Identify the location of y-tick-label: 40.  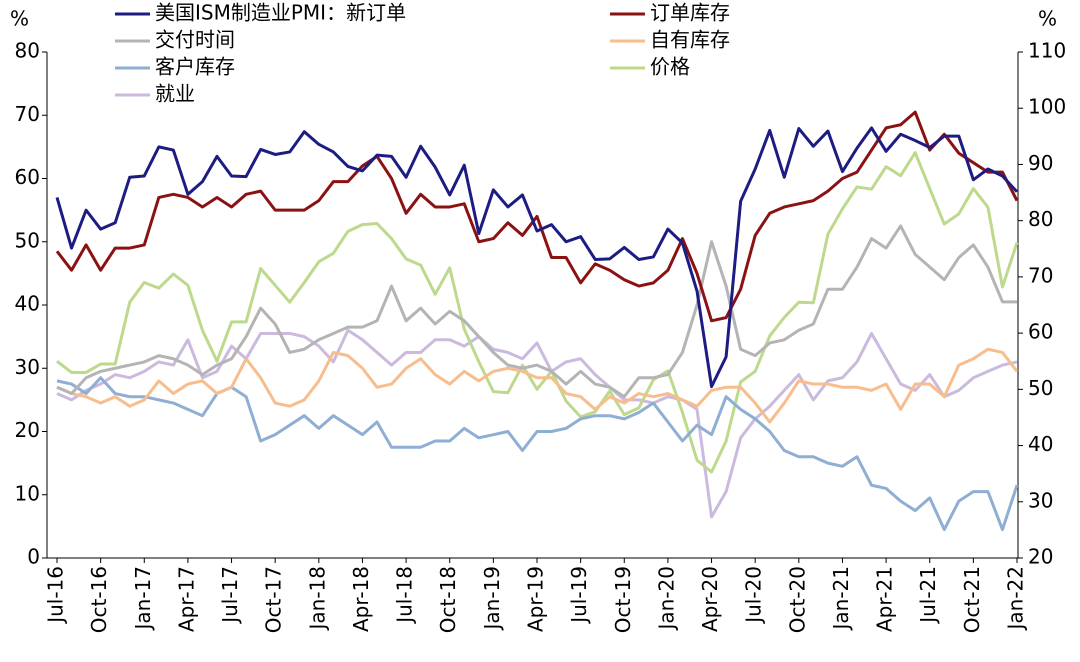
(27, 304).